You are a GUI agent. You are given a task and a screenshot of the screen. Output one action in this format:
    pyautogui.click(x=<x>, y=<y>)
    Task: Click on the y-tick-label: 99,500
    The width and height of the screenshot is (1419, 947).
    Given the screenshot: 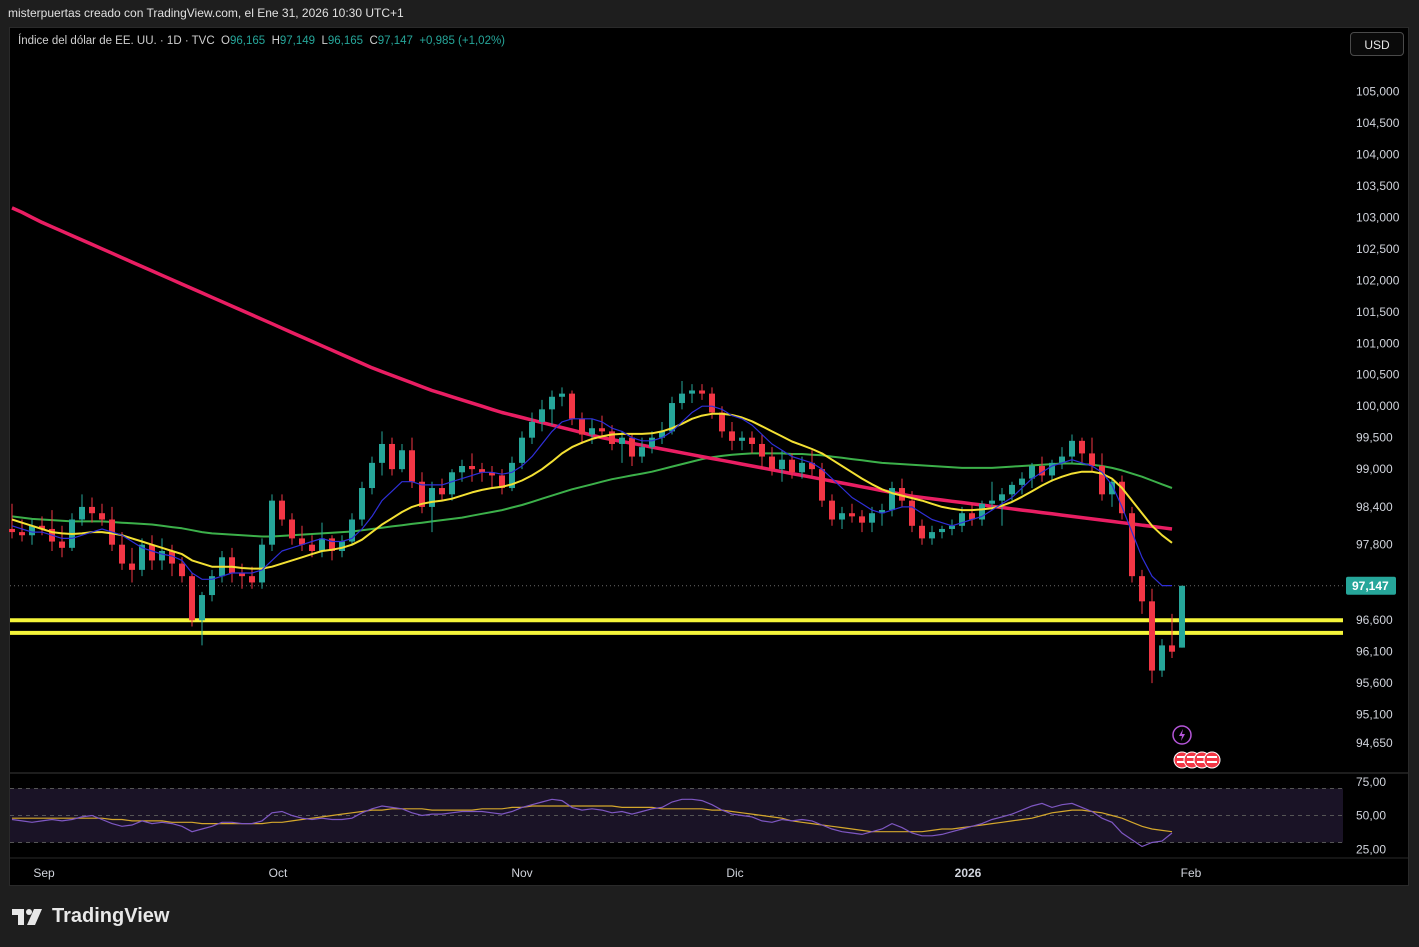 What is the action you would take?
    pyautogui.click(x=1374, y=438)
    